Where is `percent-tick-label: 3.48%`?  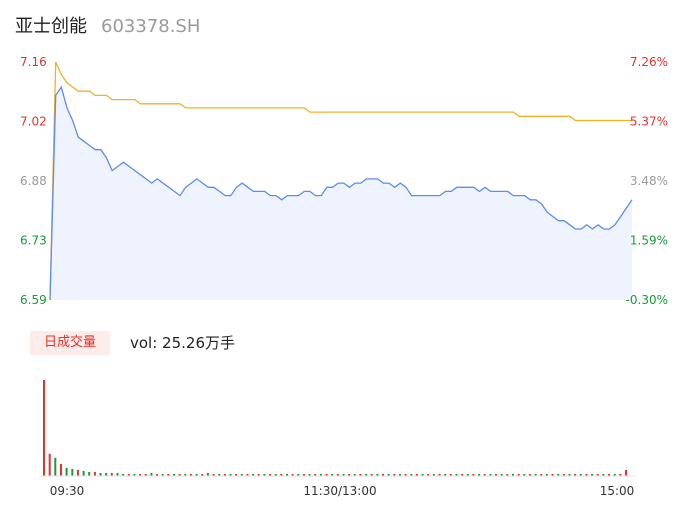 percent-tick-label: 3.48% is located at coordinates (649, 181).